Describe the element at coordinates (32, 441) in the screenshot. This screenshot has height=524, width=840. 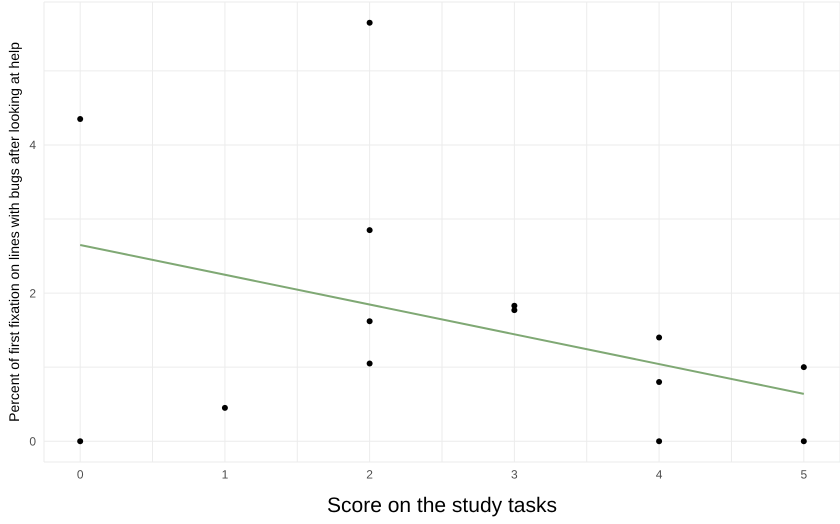
I see `y-tick-label: 0` at that location.